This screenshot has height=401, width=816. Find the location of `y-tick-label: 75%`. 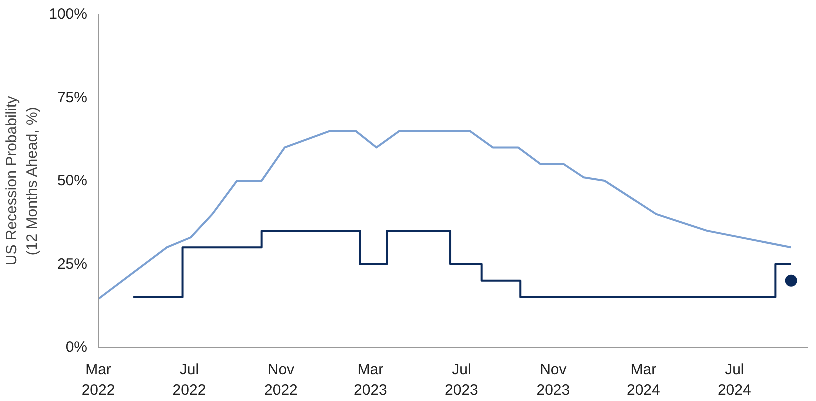

y-tick-label: 75% is located at coordinates (72, 97).